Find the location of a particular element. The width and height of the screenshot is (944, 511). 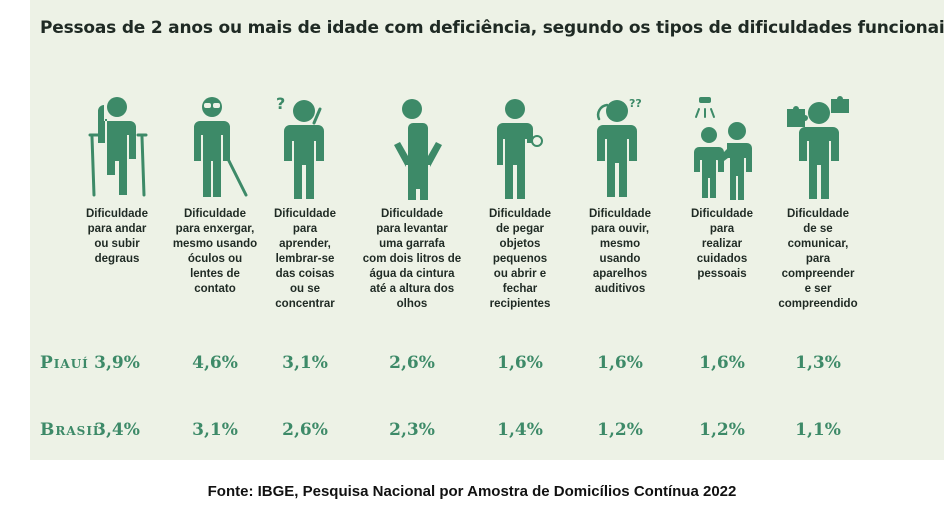

category-label-line: comunicar, is located at coordinates (818, 244).